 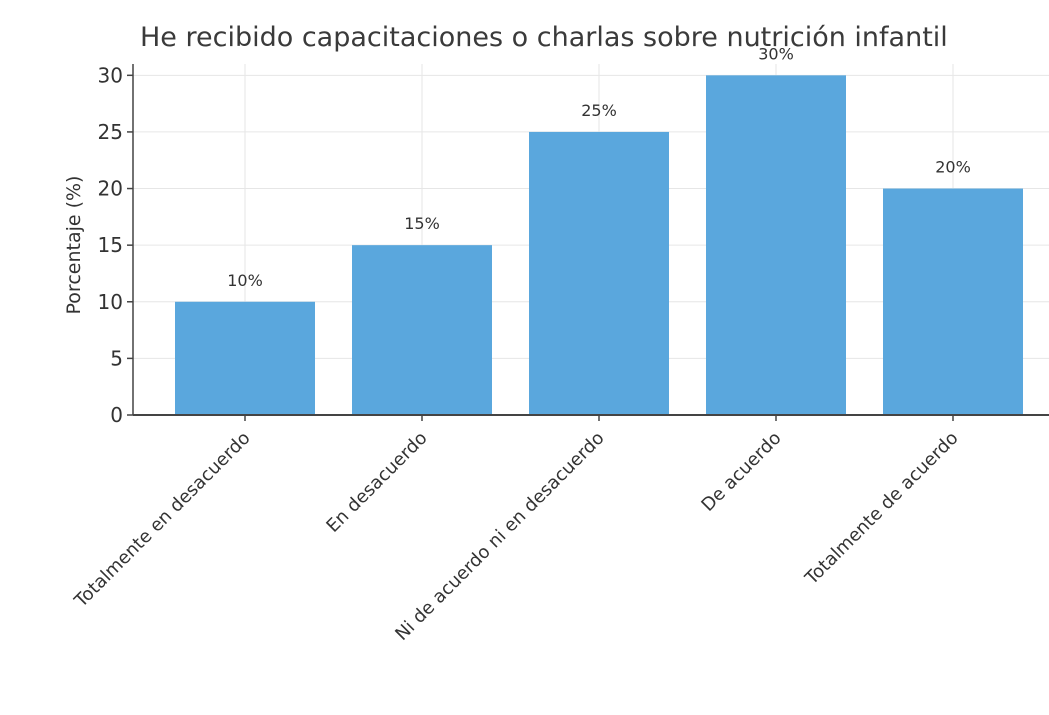 I want to click on data-label: 20%, so click(x=953, y=167).